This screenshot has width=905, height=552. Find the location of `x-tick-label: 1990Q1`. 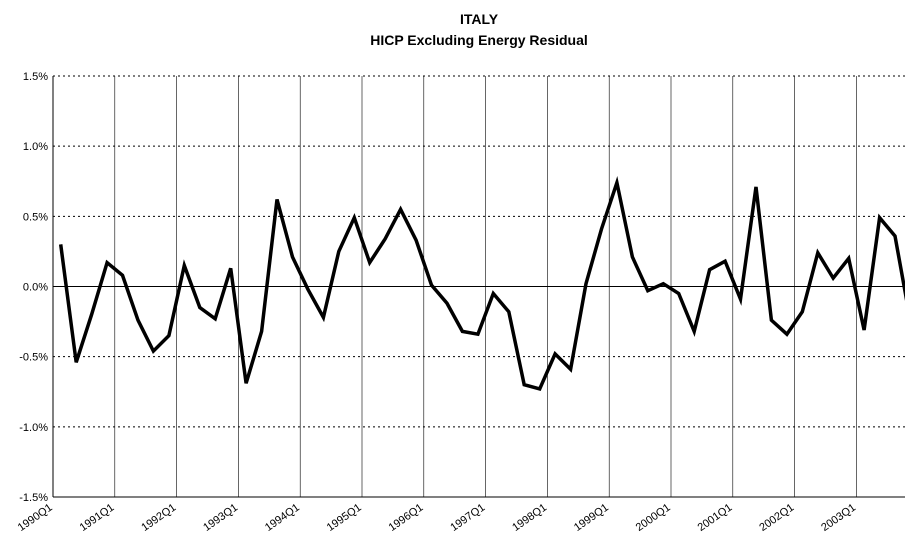

x-tick-label: 1990Q1 is located at coordinates (35, 518).